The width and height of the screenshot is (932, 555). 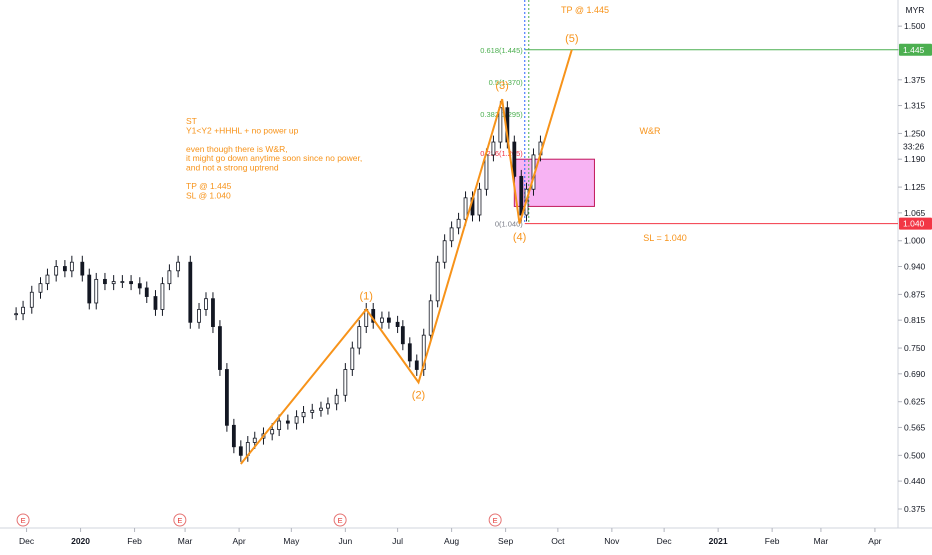 I want to click on x-tick-label: 2020, so click(x=80, y=541).